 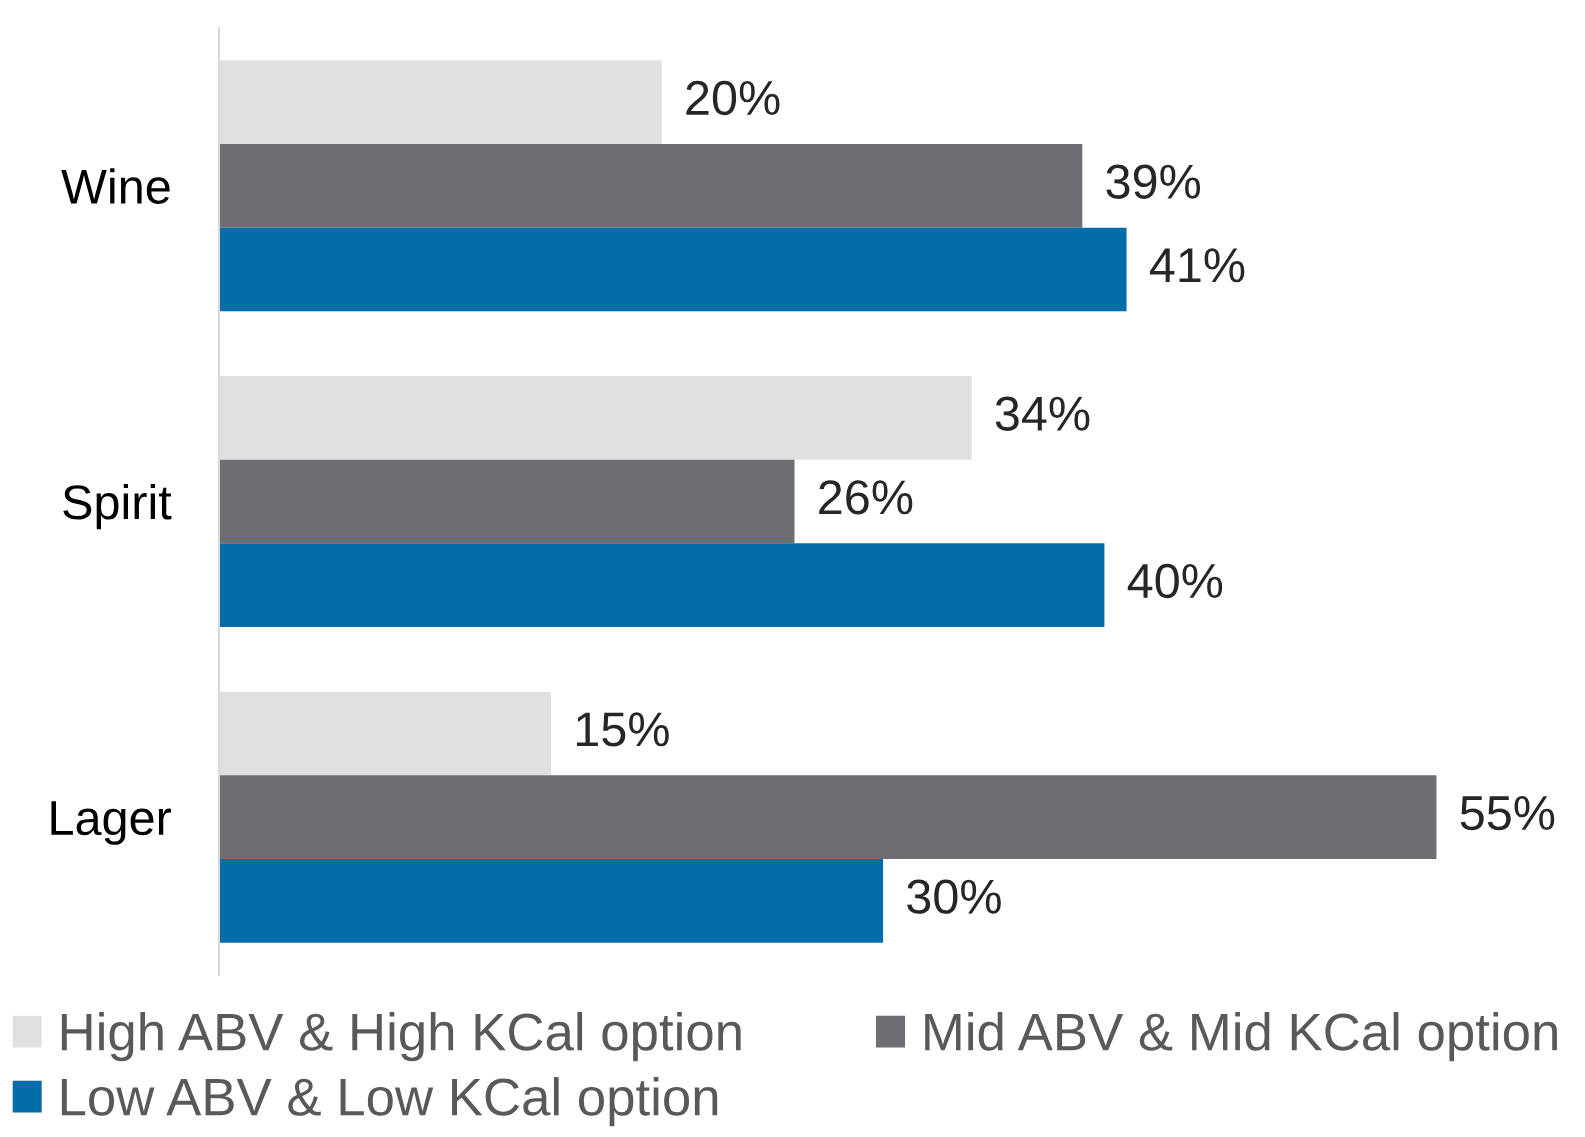 What do you see at coordinates (389, 1102) in the screenshot?
I see `legend-label: Low ABV & Low KCal option` at bounding box center [389, 1102].